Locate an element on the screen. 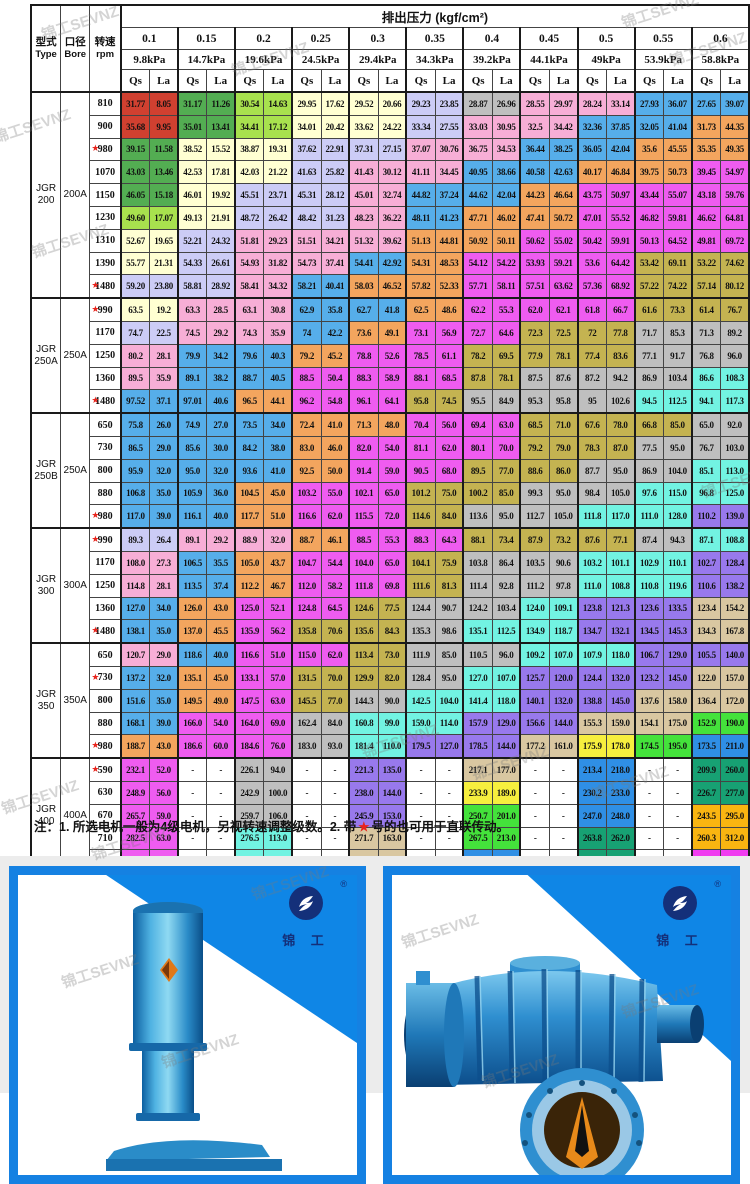 The height and width of the screenshot is (1184, 750). spec-cell: 151.6 is located at coordinates (135, 700).